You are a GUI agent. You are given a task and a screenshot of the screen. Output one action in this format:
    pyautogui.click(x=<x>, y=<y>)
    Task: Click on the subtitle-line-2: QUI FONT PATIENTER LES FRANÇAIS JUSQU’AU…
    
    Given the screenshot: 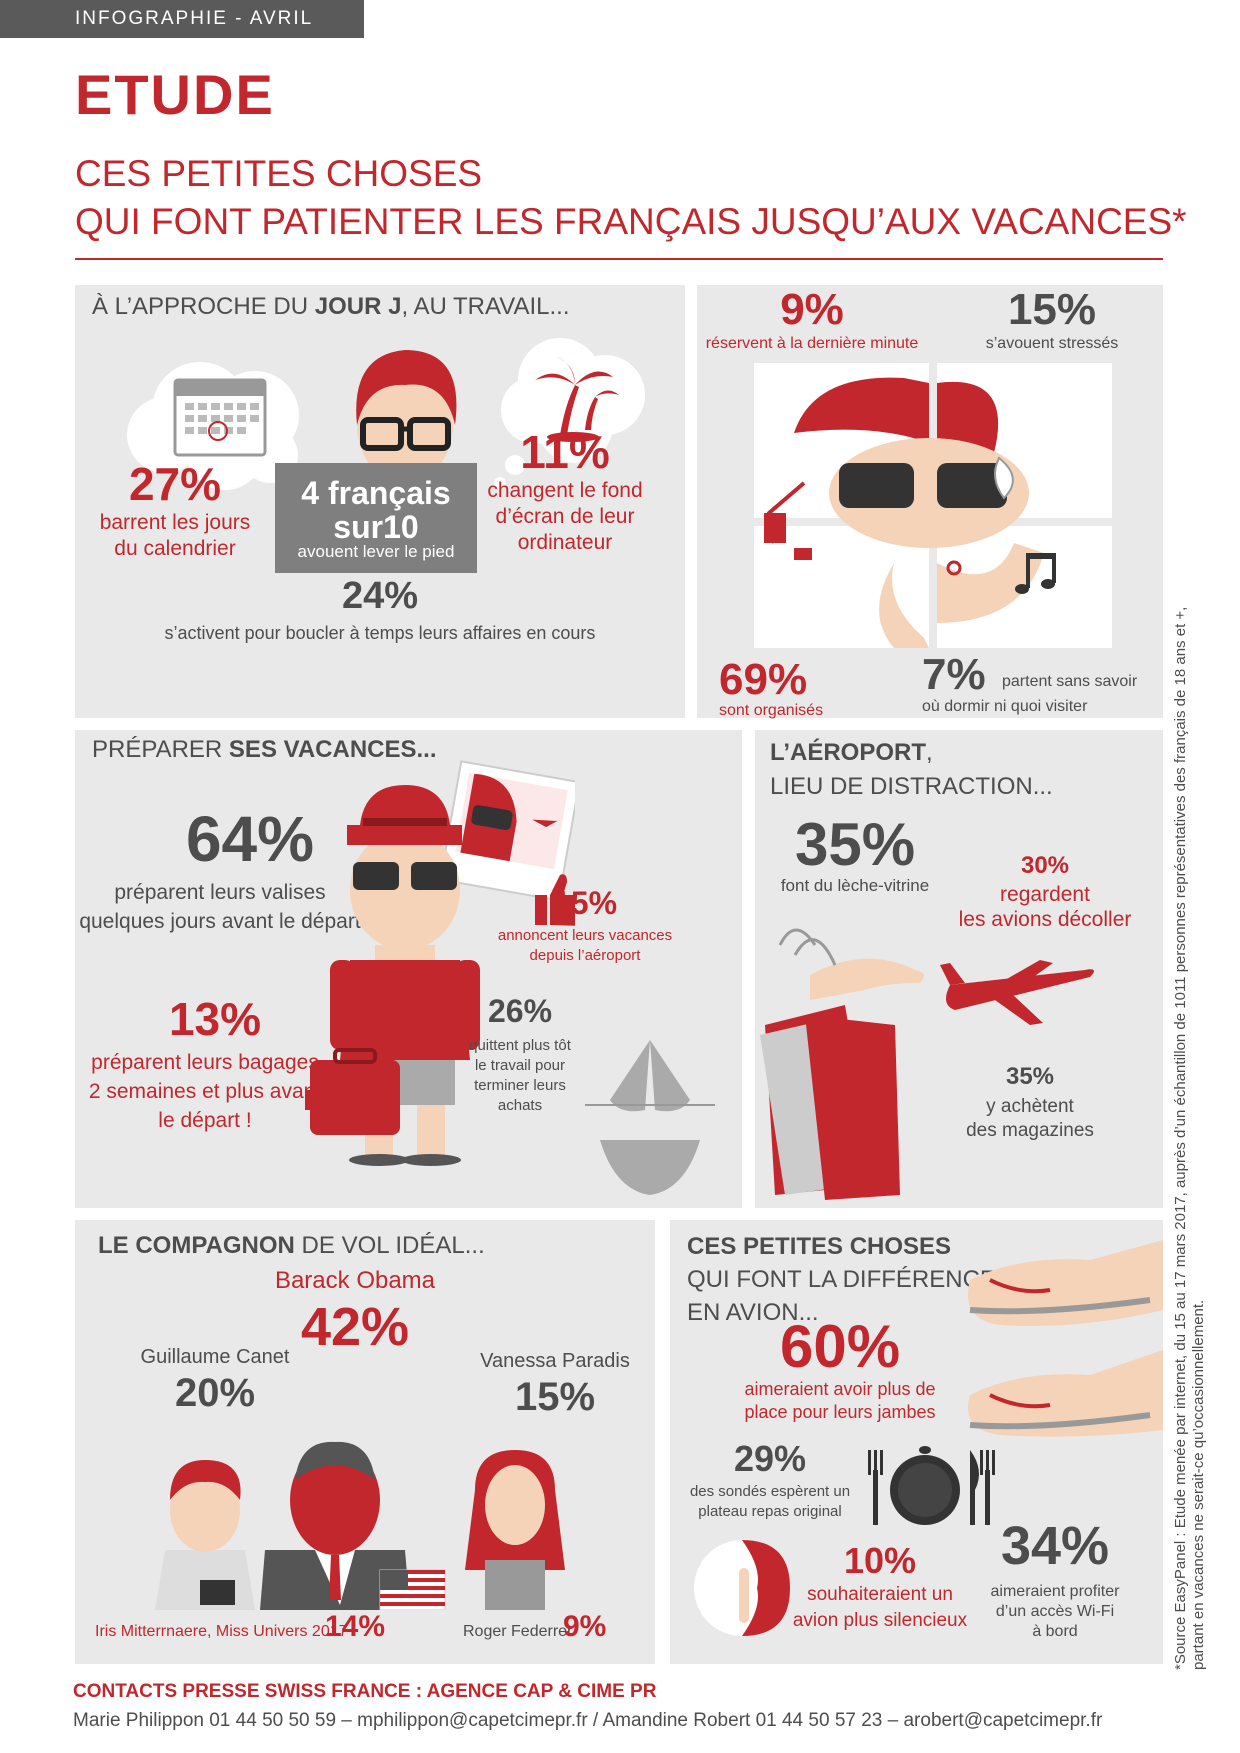 What is the action you would take?
    pyautogui.click(x=631, y=221)
    